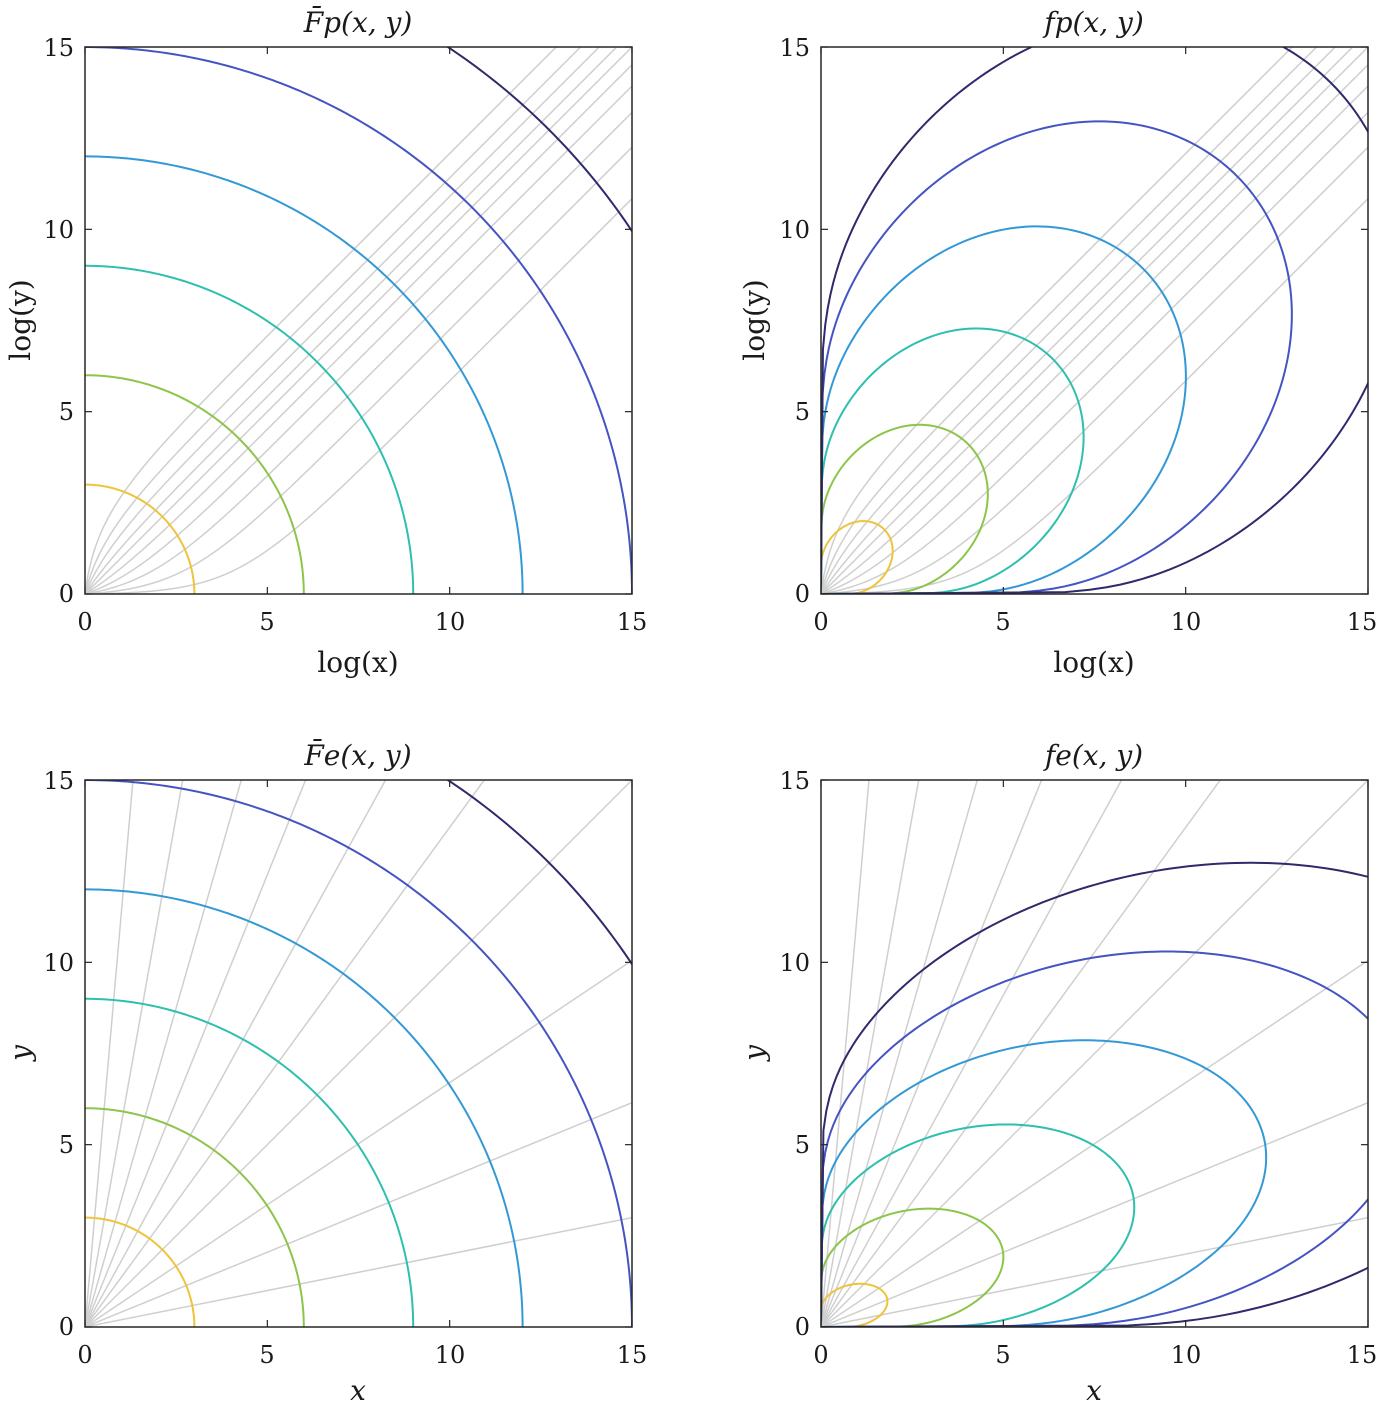 The height and width of the screenshot is (1406, 1382). What do you see at coordinates (357, 662) in the screenshot?
I see `x-axis-label: log(x)` at bounding box center [357, 662].